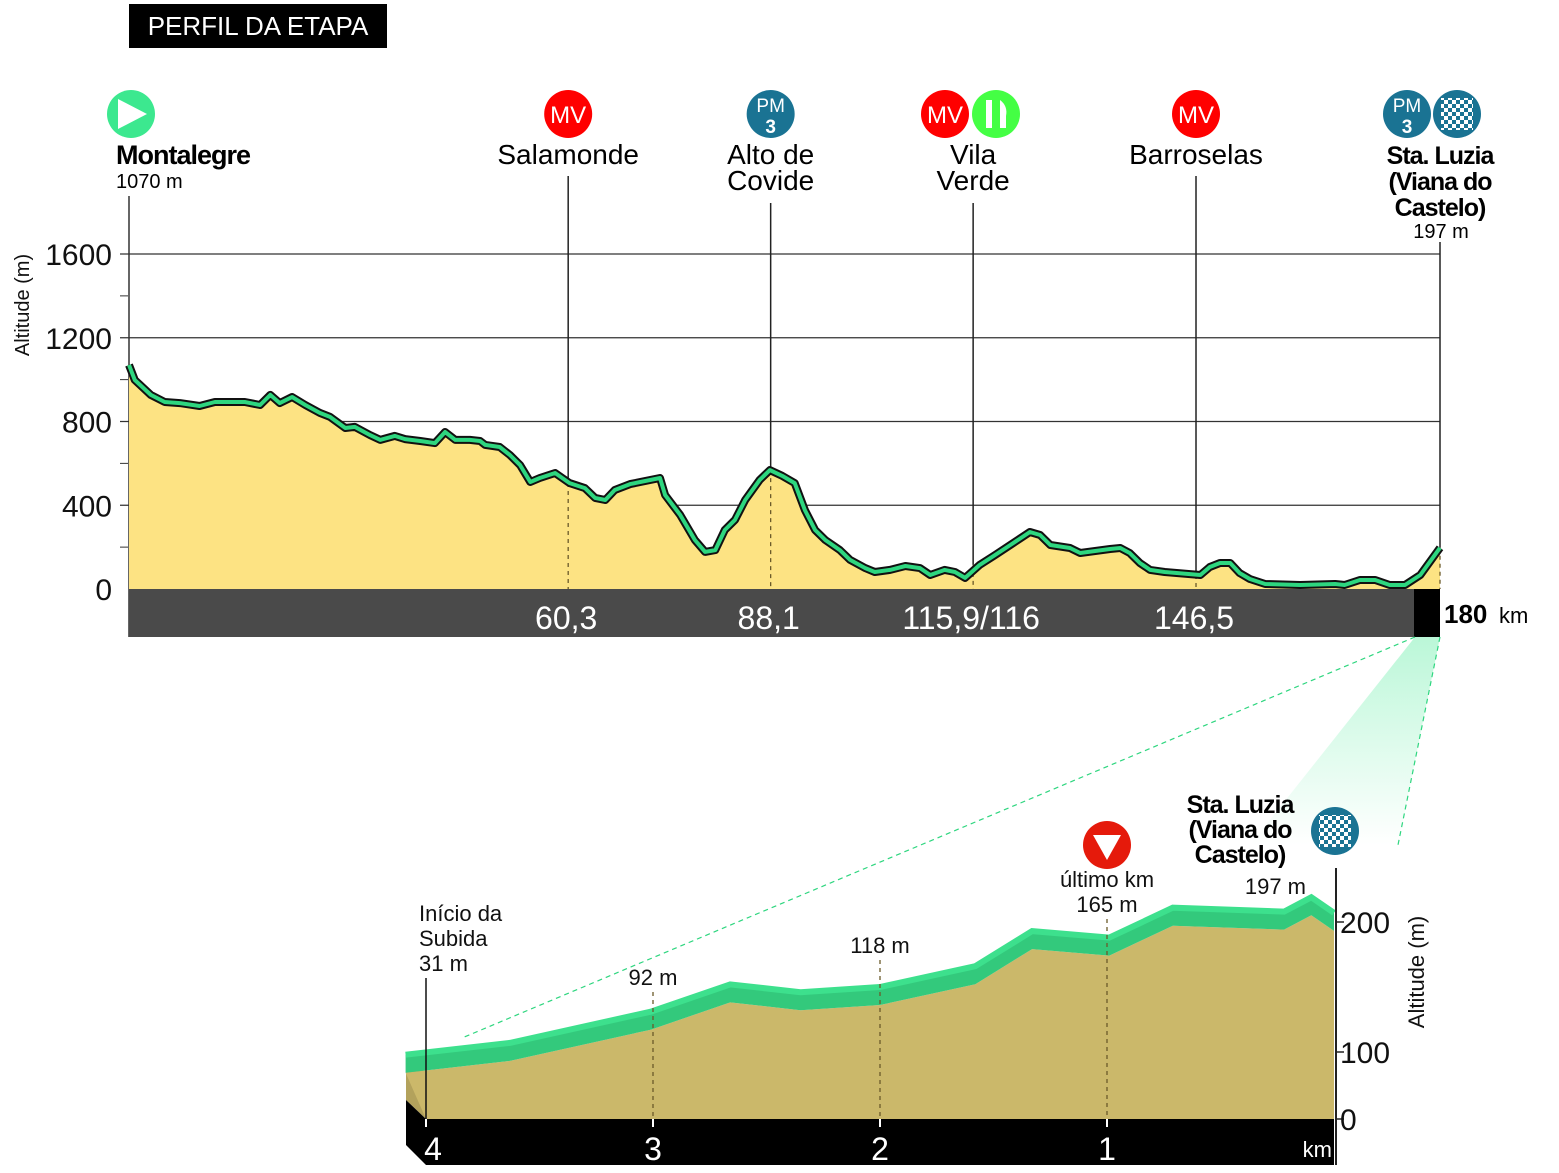 The width and height of the screenshot is (1559, 1173). I want to click on inset-y-tick-label: 100, so click(1365, 1053).